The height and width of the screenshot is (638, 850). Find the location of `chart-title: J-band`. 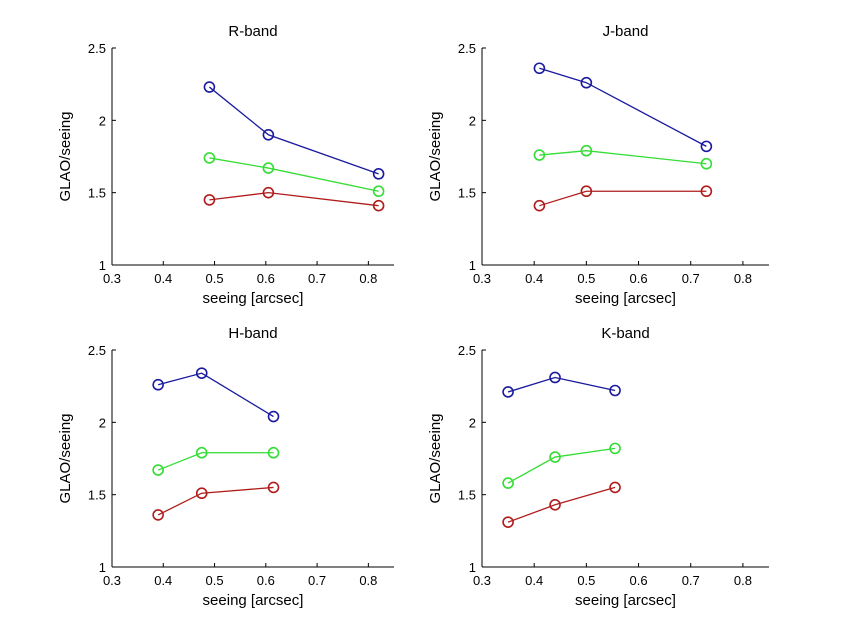

chart-title: J-band is located at coordinates (626, 31).